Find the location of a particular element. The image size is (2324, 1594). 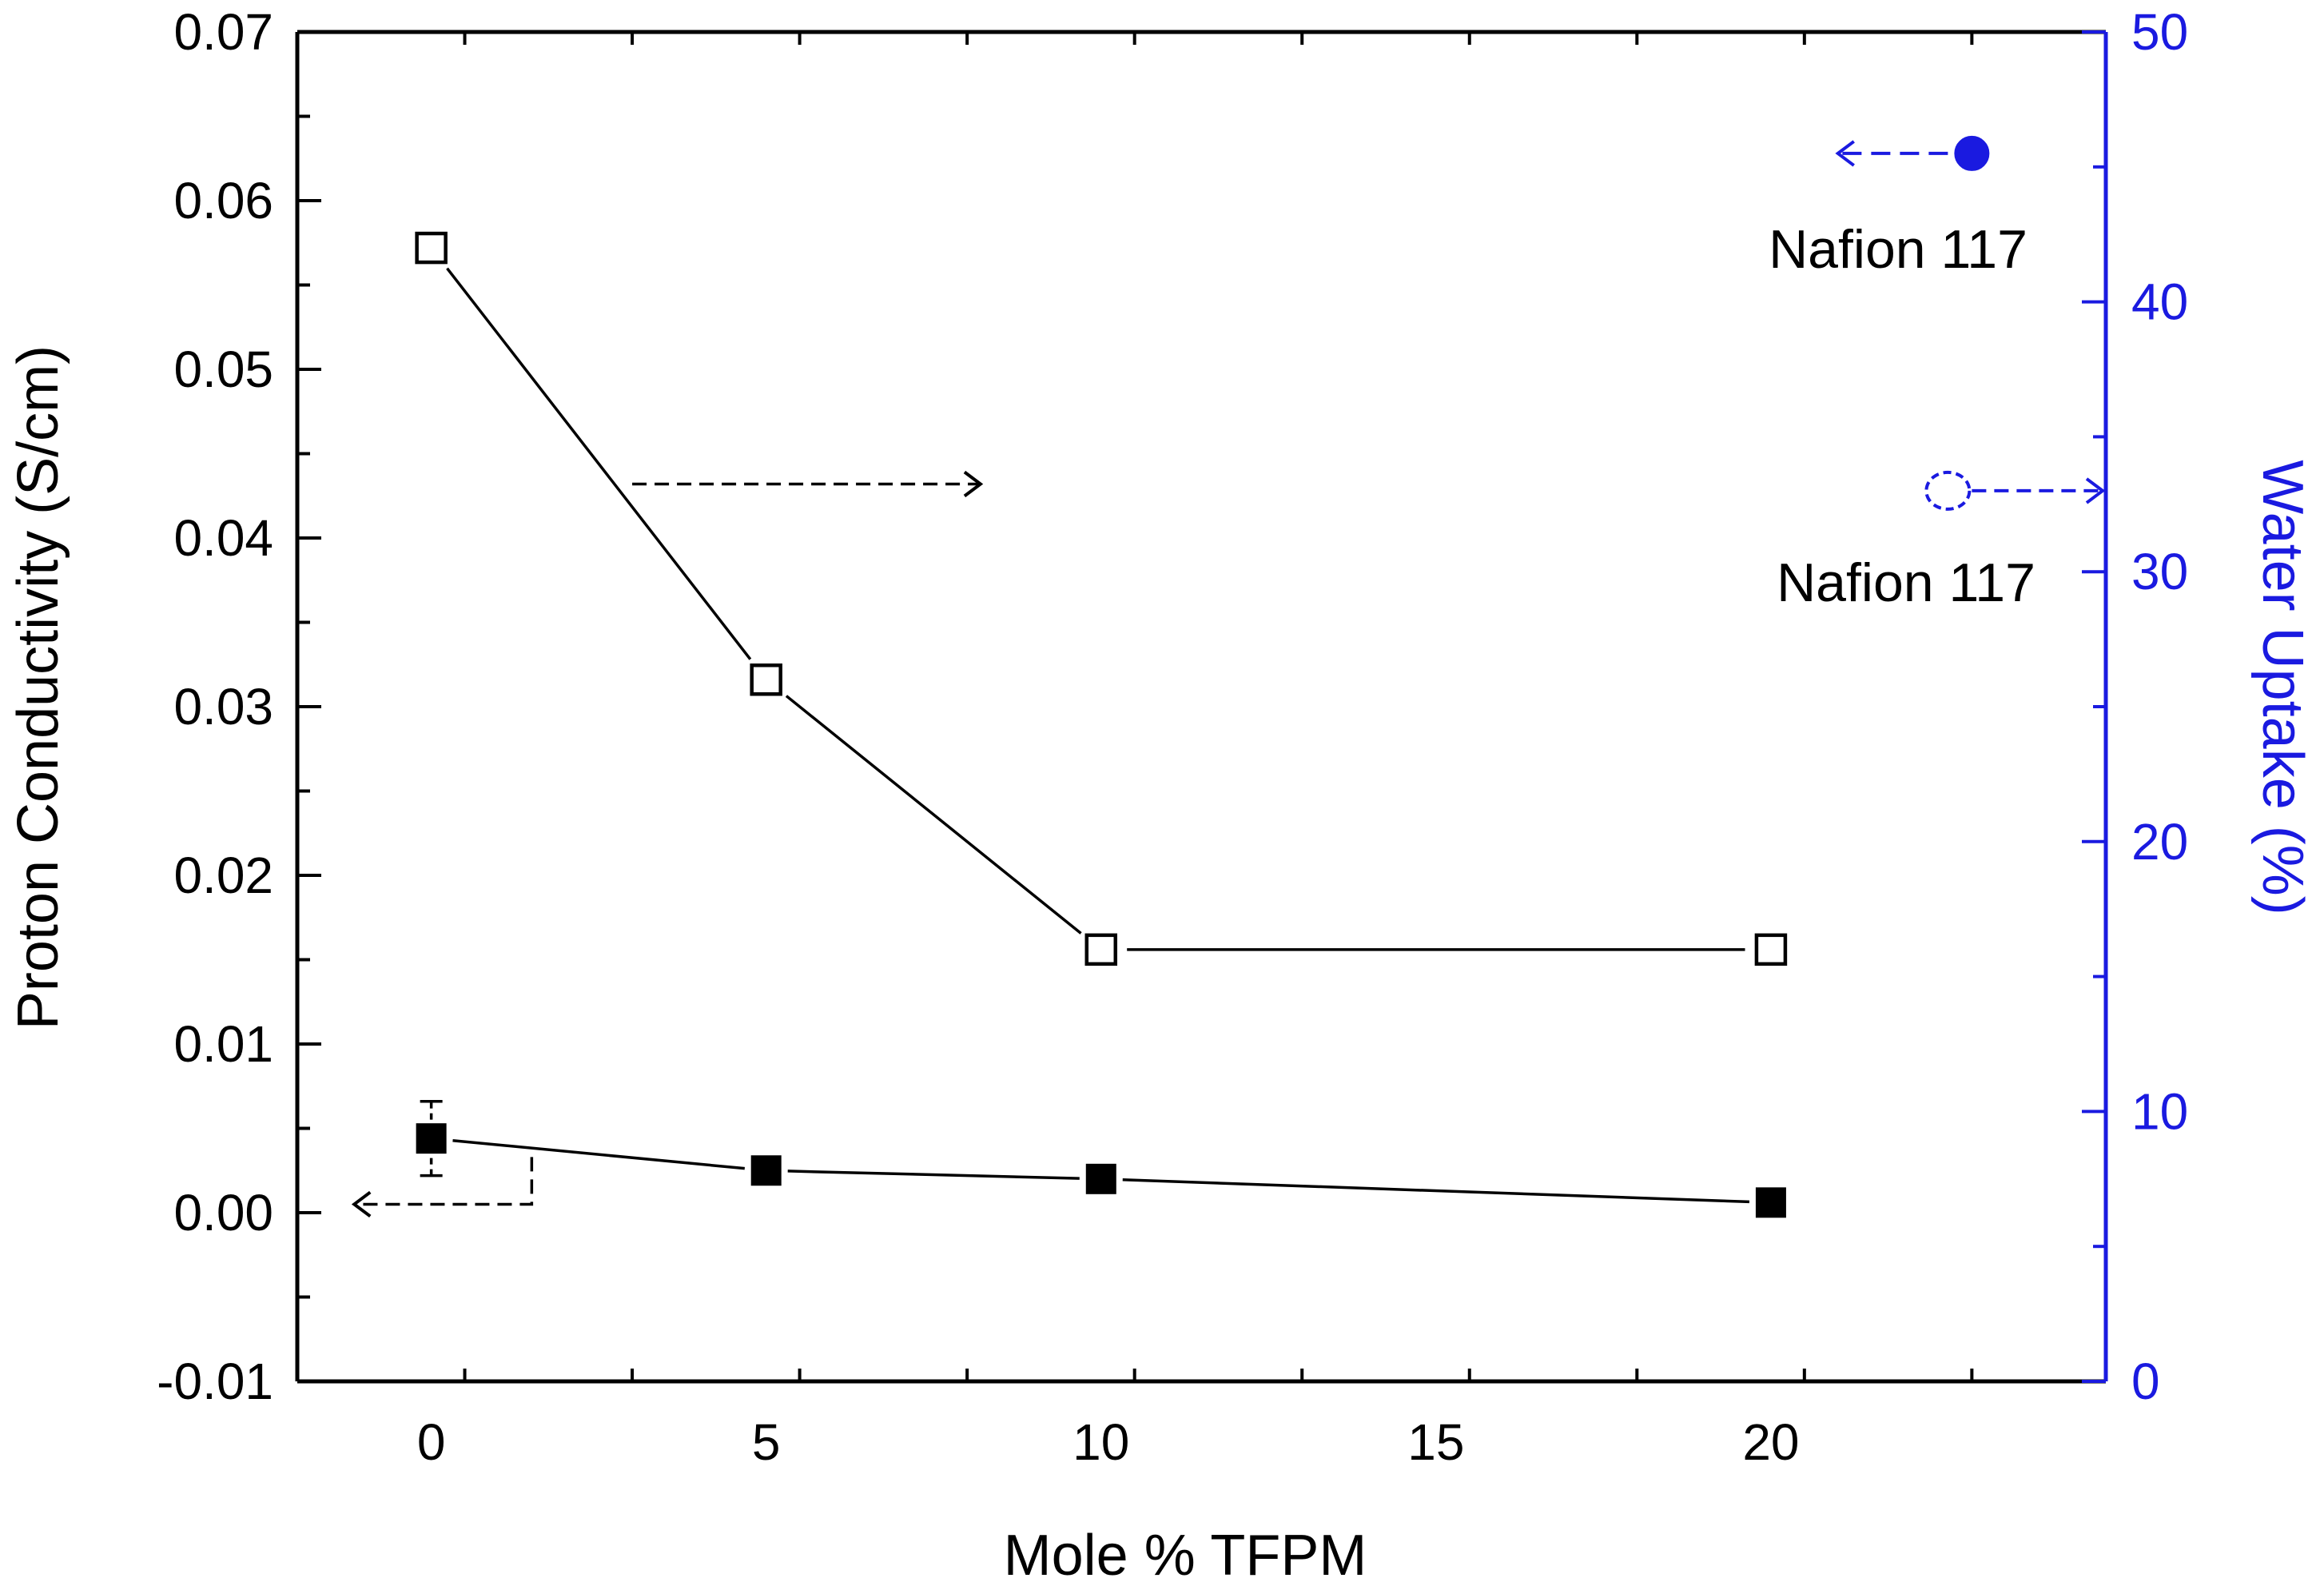

y-left-tick-label: 0.05 is located at coordinates (223, 369).